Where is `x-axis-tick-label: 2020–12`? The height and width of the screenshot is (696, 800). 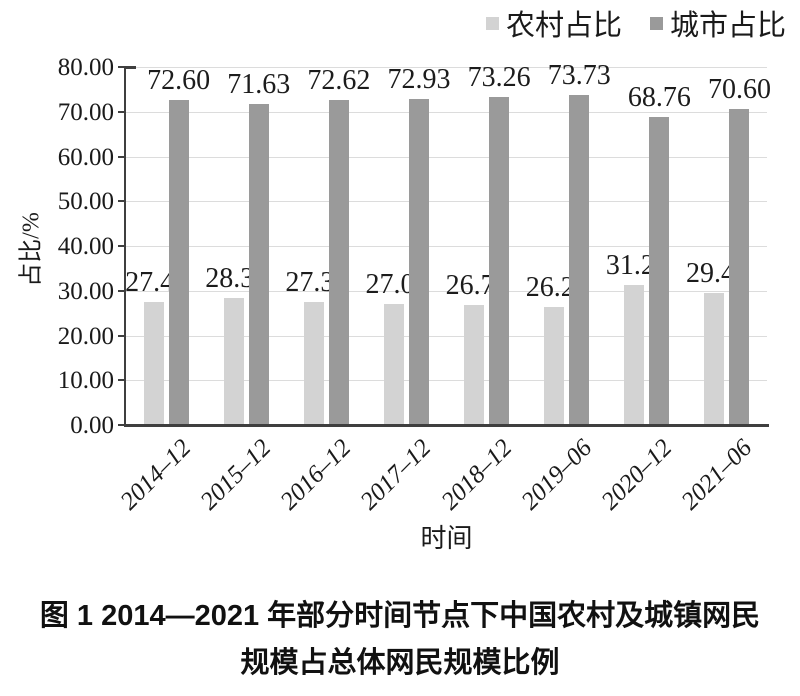 x-axis-tick-label: 2020–12 is located at coordinates (637, 475).